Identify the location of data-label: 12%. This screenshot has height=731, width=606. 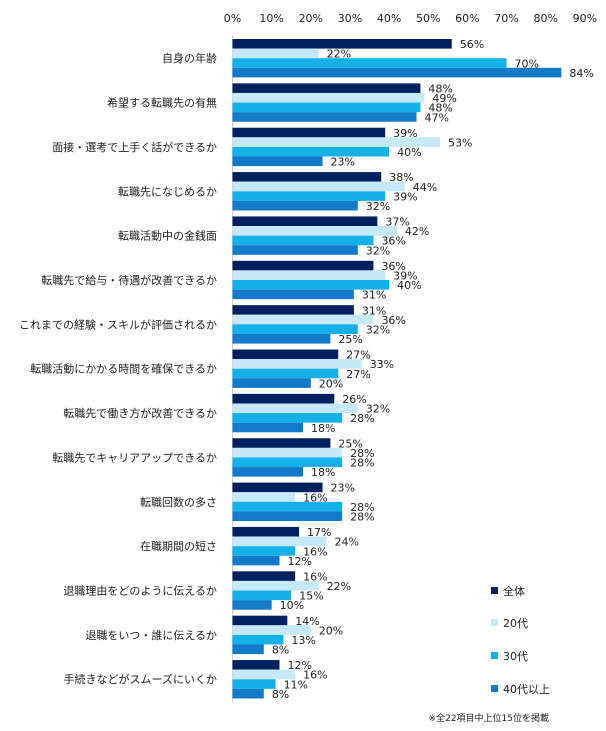
(299, 665).